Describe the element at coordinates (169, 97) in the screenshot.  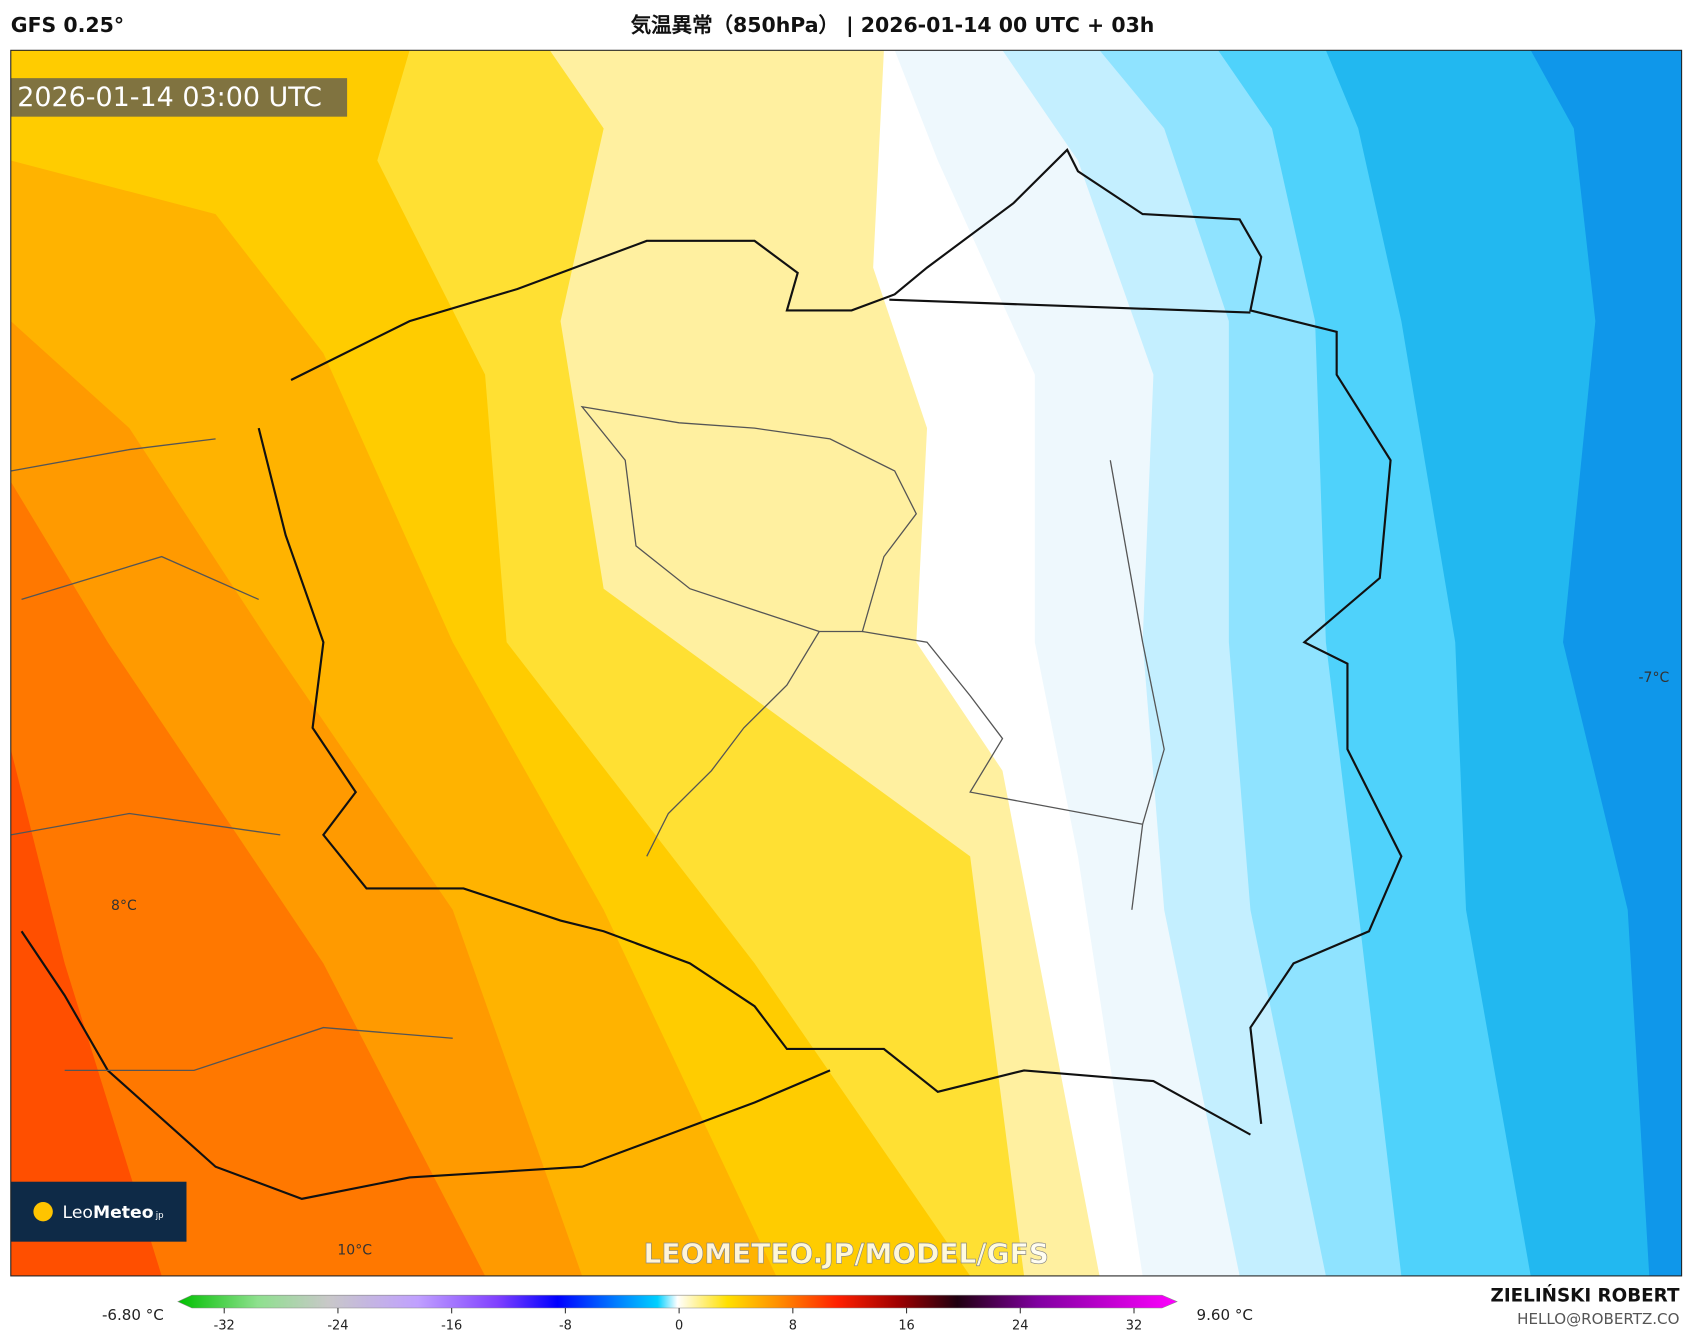
I see `timestamp: 2026-01-14 03:00 UTC` at that location.